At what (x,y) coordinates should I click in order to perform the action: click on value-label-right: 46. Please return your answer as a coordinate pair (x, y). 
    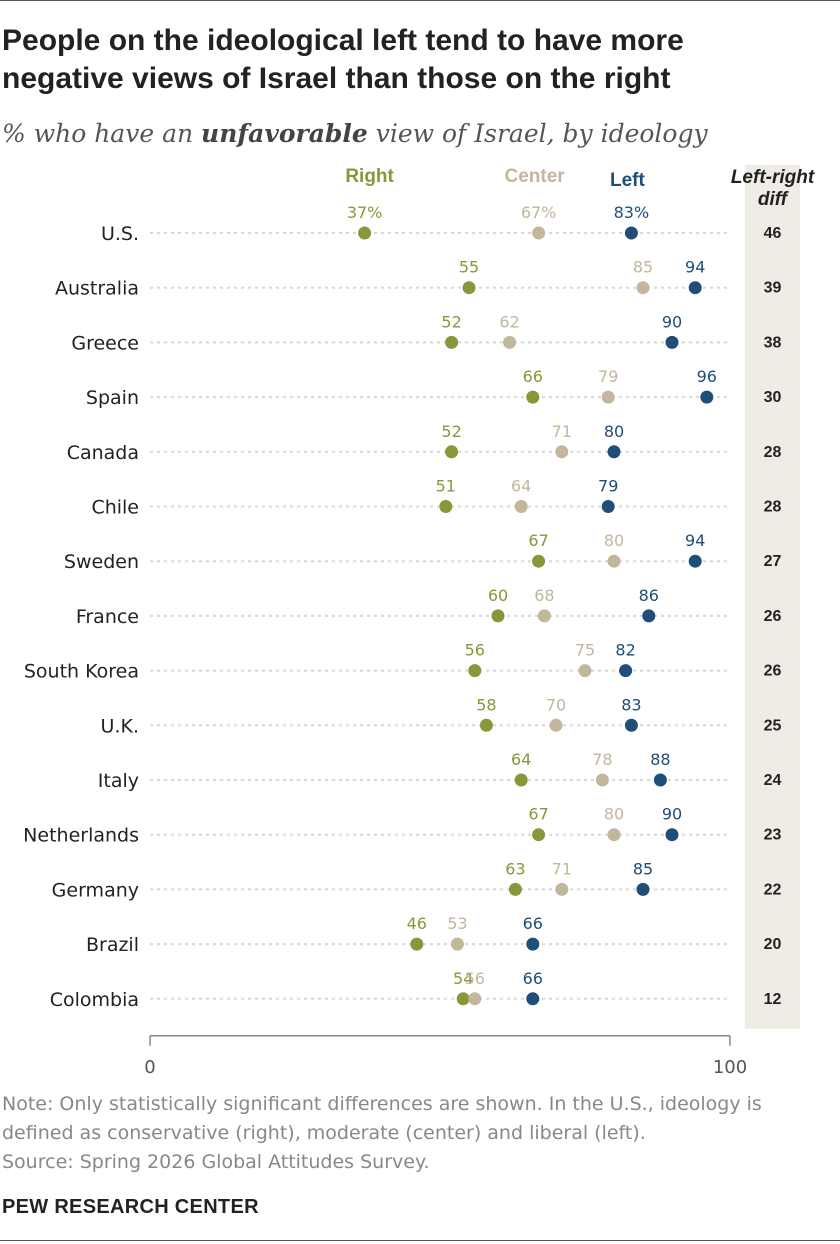
    Looking at the image, I should click on (417, 923).